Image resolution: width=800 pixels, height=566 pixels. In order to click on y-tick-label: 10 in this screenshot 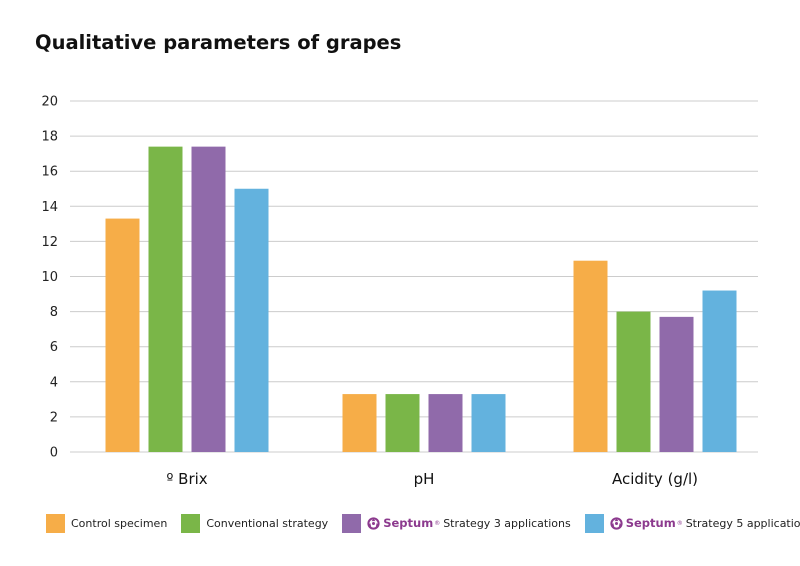, I will do `click(49, 277)`.